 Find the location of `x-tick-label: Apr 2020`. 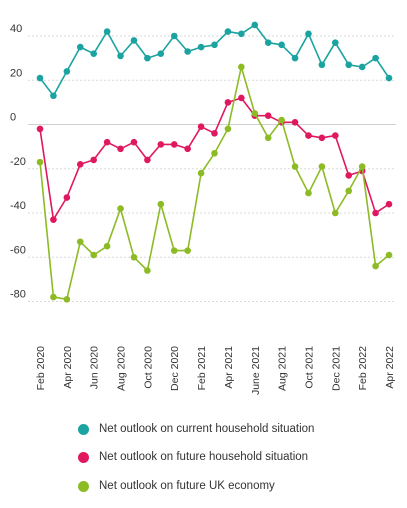

x-tick-label: Apr 2020 is located at coordinates (68, 367).